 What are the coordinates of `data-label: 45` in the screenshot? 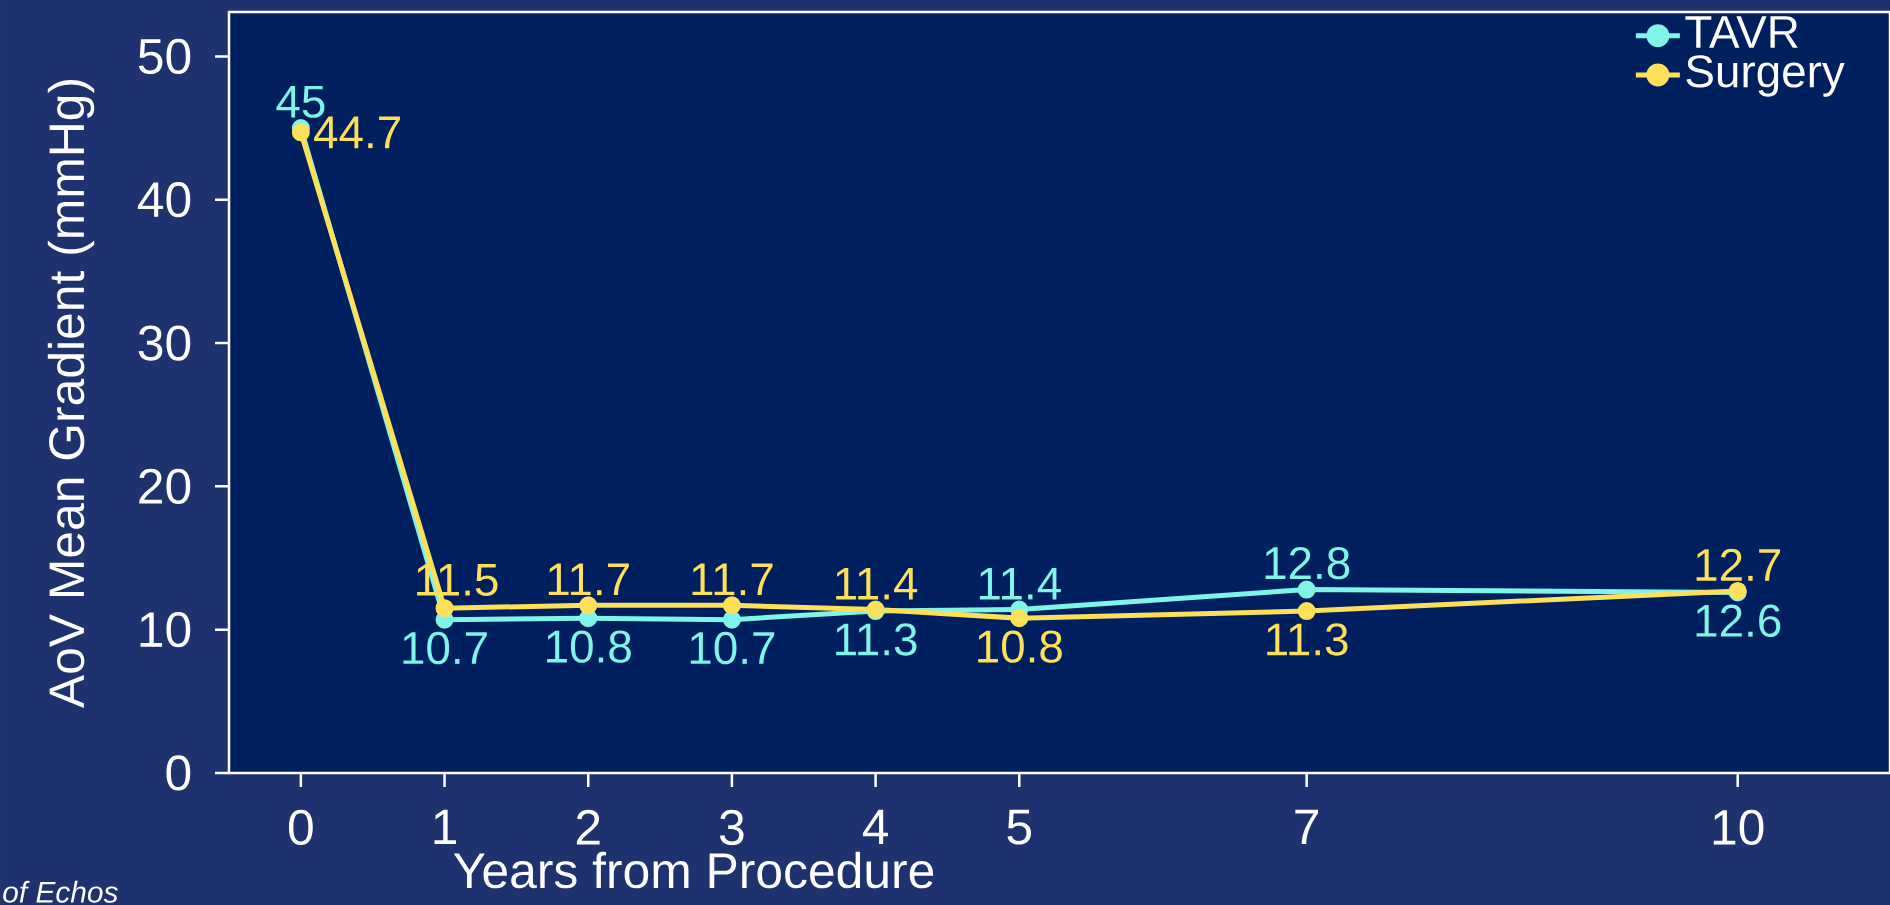 It's located at (300, 101).